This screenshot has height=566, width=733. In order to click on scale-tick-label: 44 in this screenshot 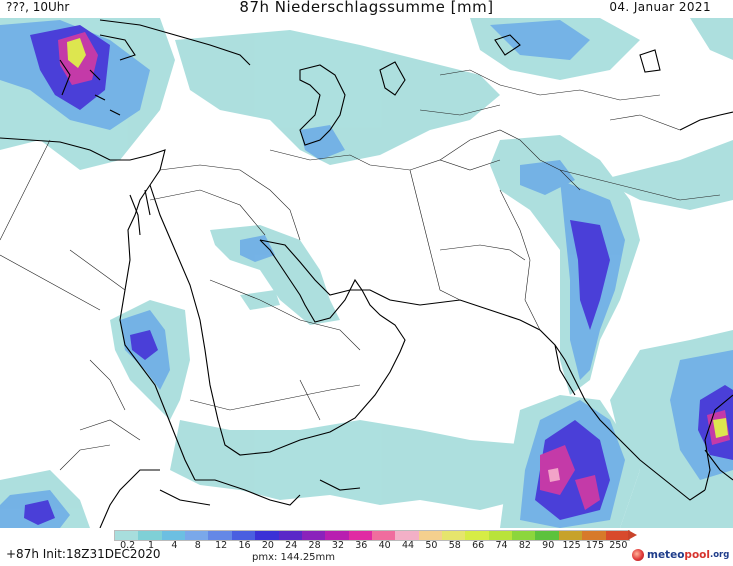, I will do `click(408, 545)`.